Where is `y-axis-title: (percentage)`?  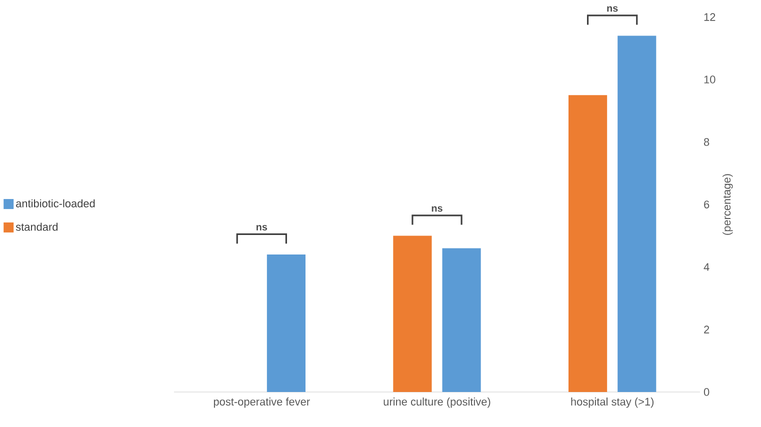 y-axis-title: (percentage) is located at coordinates (727, 204).